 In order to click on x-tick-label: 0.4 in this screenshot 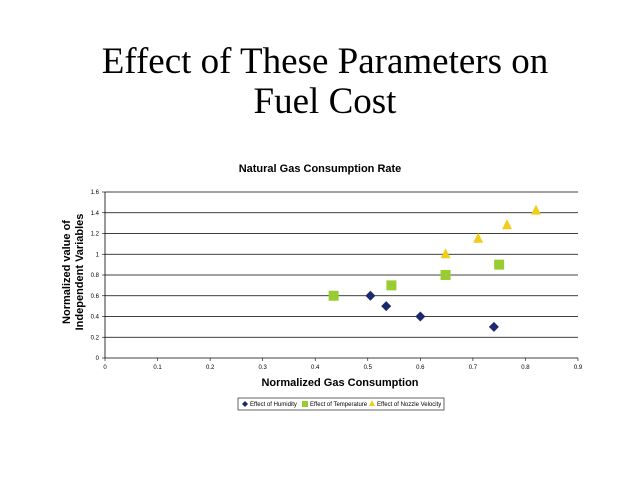, I will do `click(315, 368)`.